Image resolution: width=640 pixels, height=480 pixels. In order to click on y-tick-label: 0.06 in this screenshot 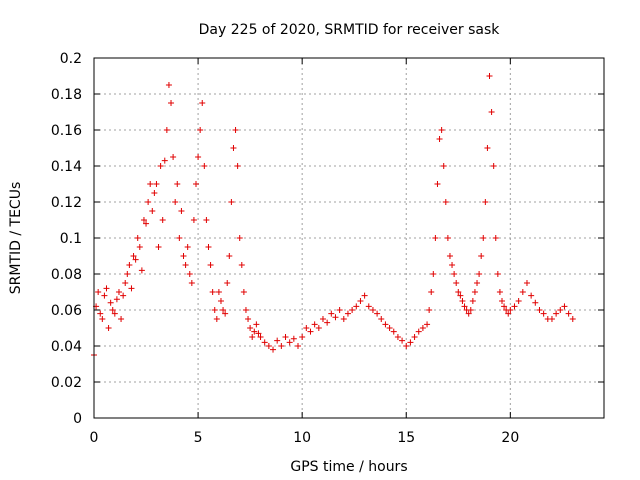, I will do `click(66, 311)`.